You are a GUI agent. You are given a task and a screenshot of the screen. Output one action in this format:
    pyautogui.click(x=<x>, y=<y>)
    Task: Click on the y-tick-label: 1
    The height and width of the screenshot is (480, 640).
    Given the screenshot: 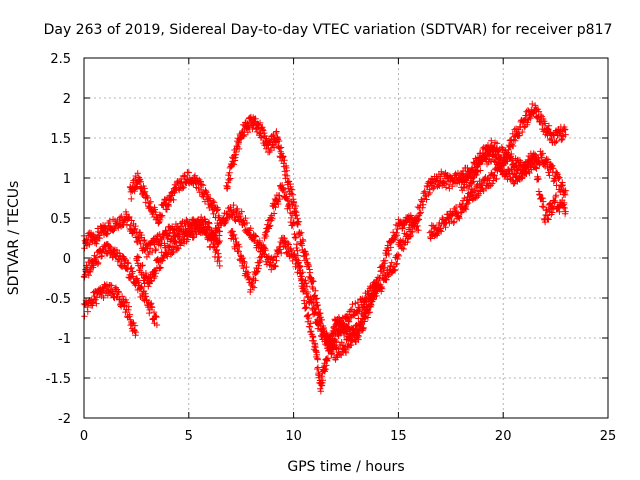 What is the action you would take?
    pyautogui.click(x=67, y=179)
    